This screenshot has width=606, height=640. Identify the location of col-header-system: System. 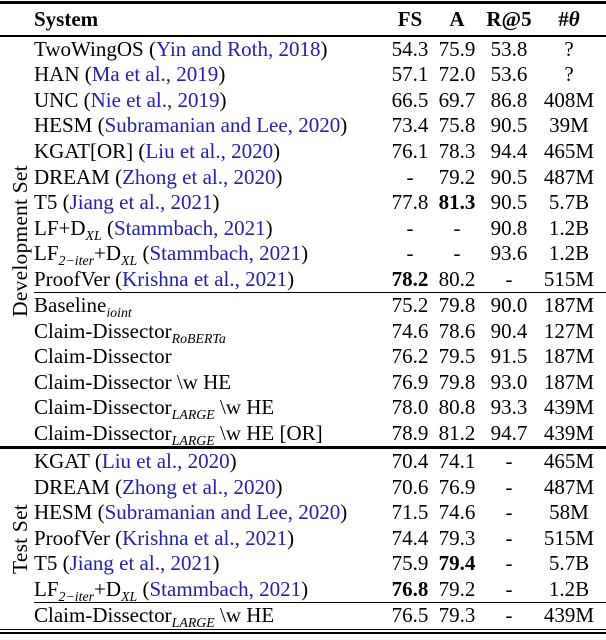
(66, 19).